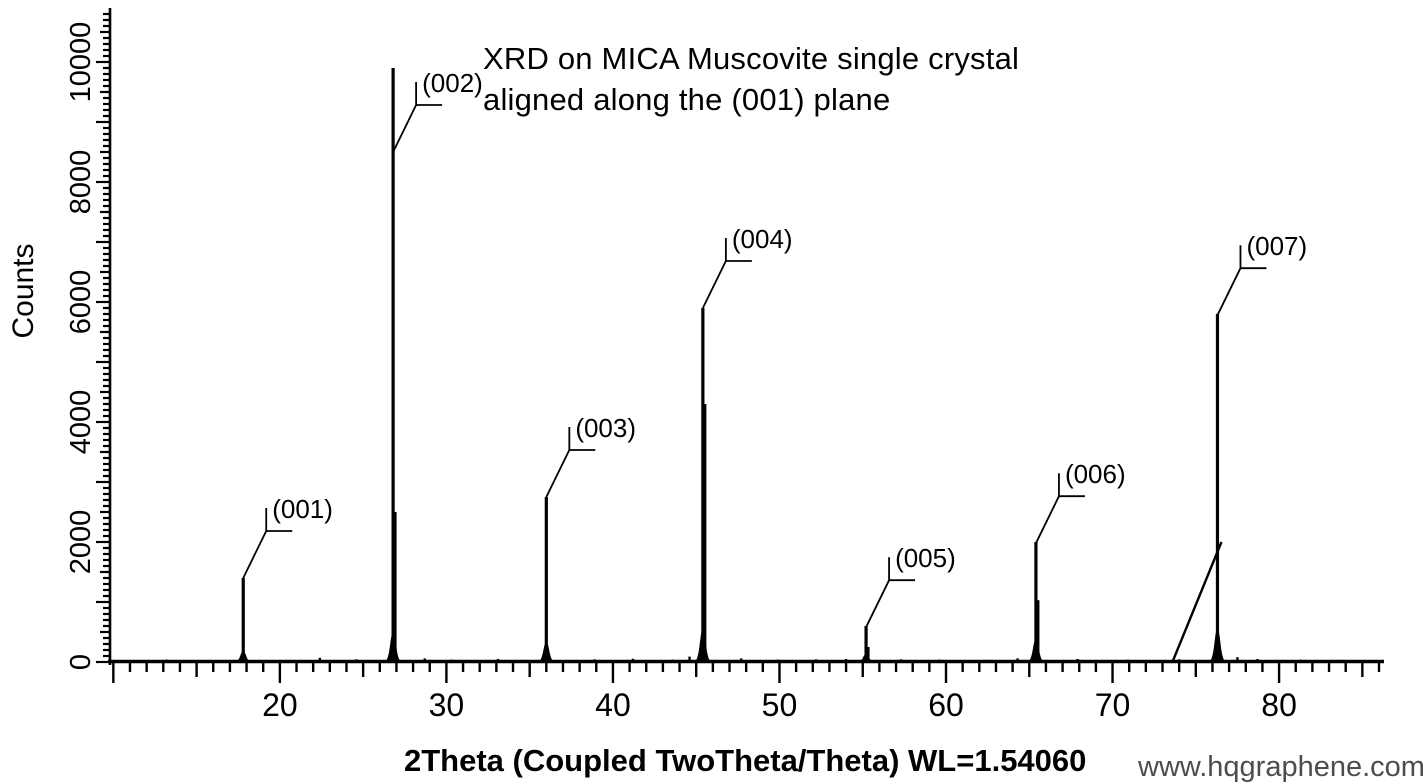 The width and height of the screenshot is (1423, 784). I want to click on x-tick-label: 70, so click(1113, 705).